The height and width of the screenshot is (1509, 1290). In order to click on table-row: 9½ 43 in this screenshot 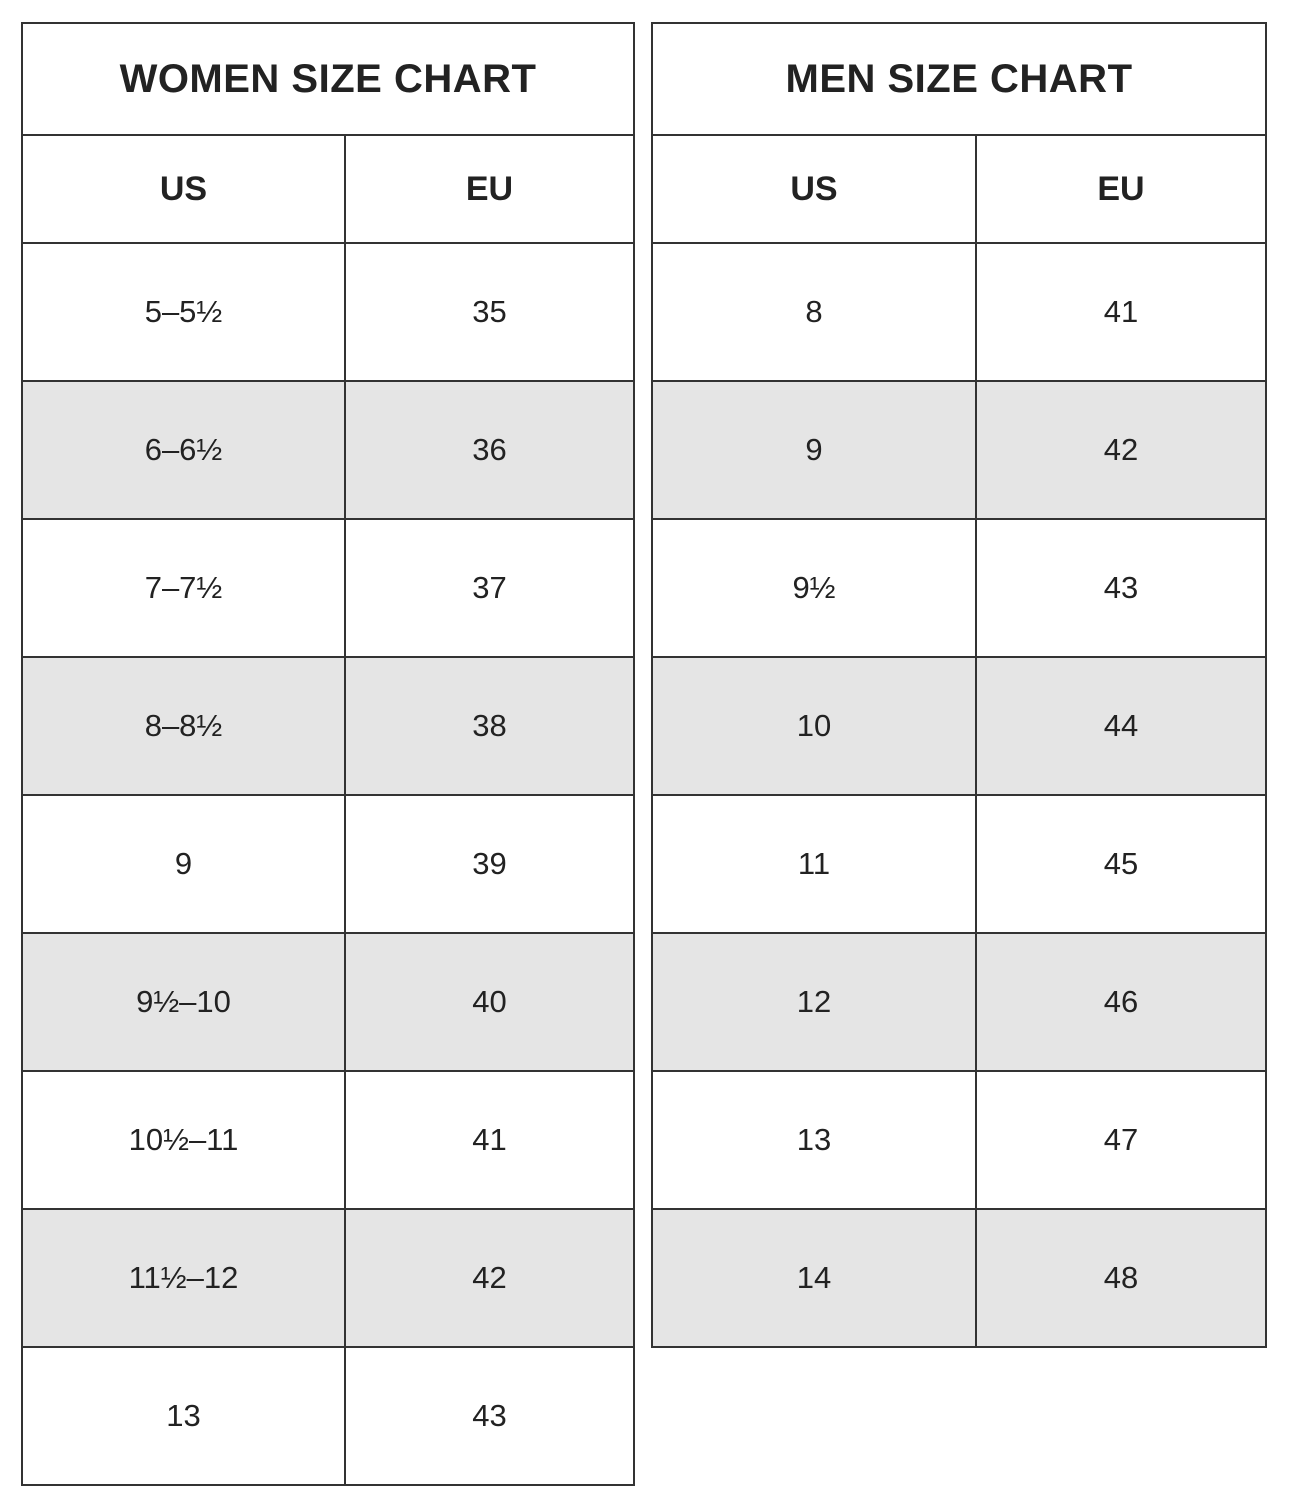, I will do `click(959, 588)`.